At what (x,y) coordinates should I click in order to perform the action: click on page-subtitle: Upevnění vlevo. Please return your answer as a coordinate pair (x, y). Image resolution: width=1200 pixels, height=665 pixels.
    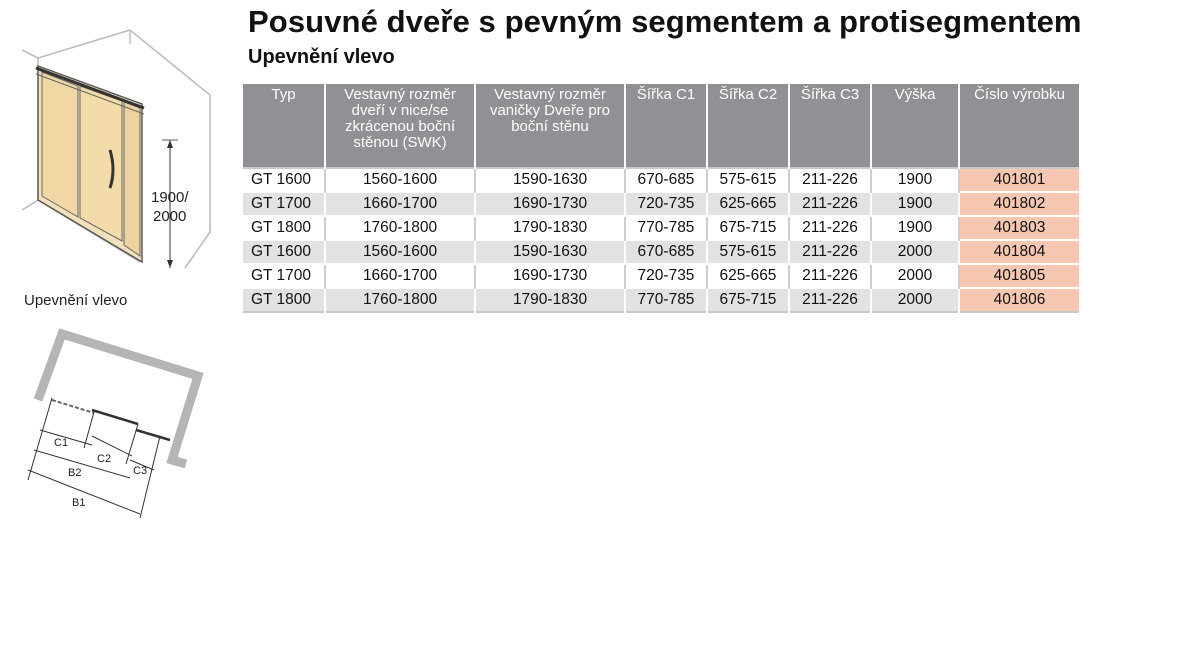
    Looking at the image, I should click on (321, 57).